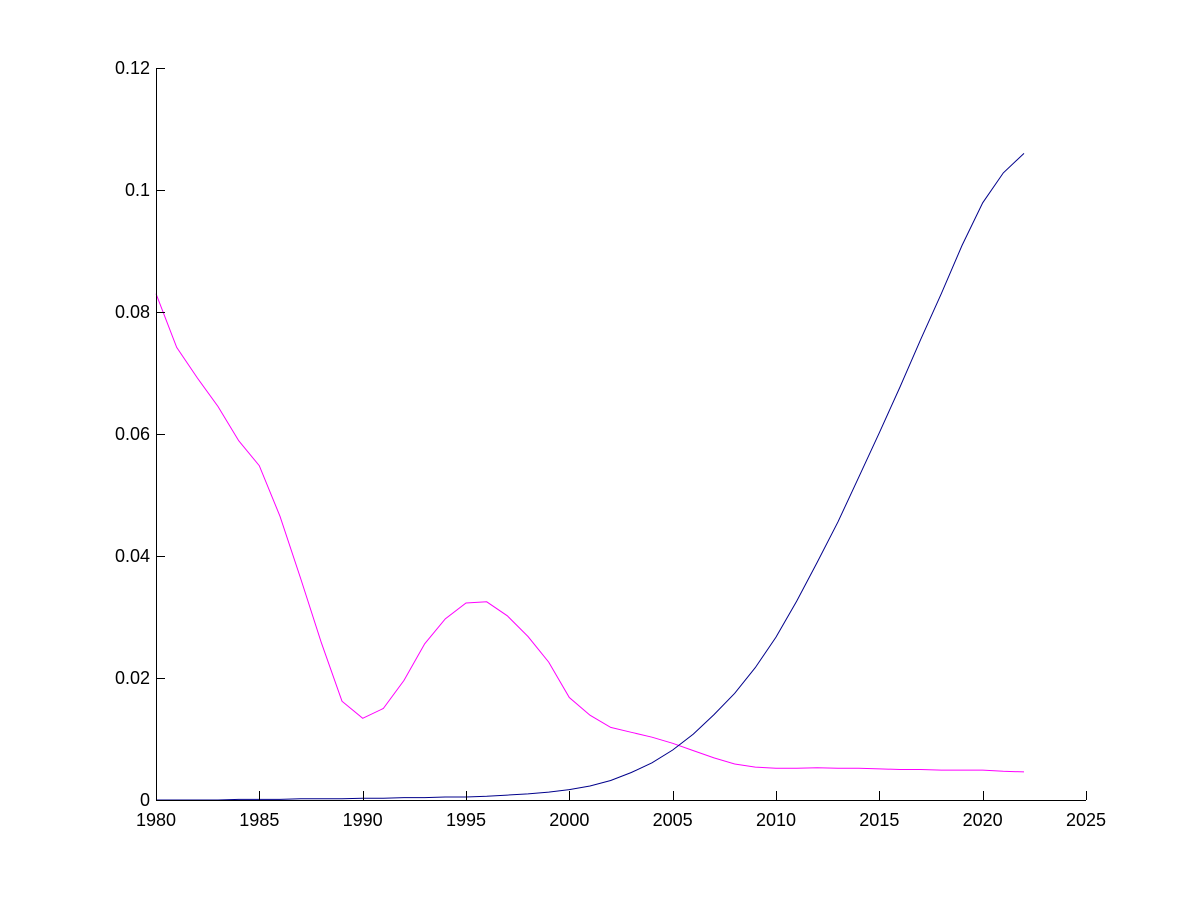 The image size is (1200, 900). Describe the element at coordinates (363, 820) in the screenshot. I see `x-tick-label: 1990` at that location.